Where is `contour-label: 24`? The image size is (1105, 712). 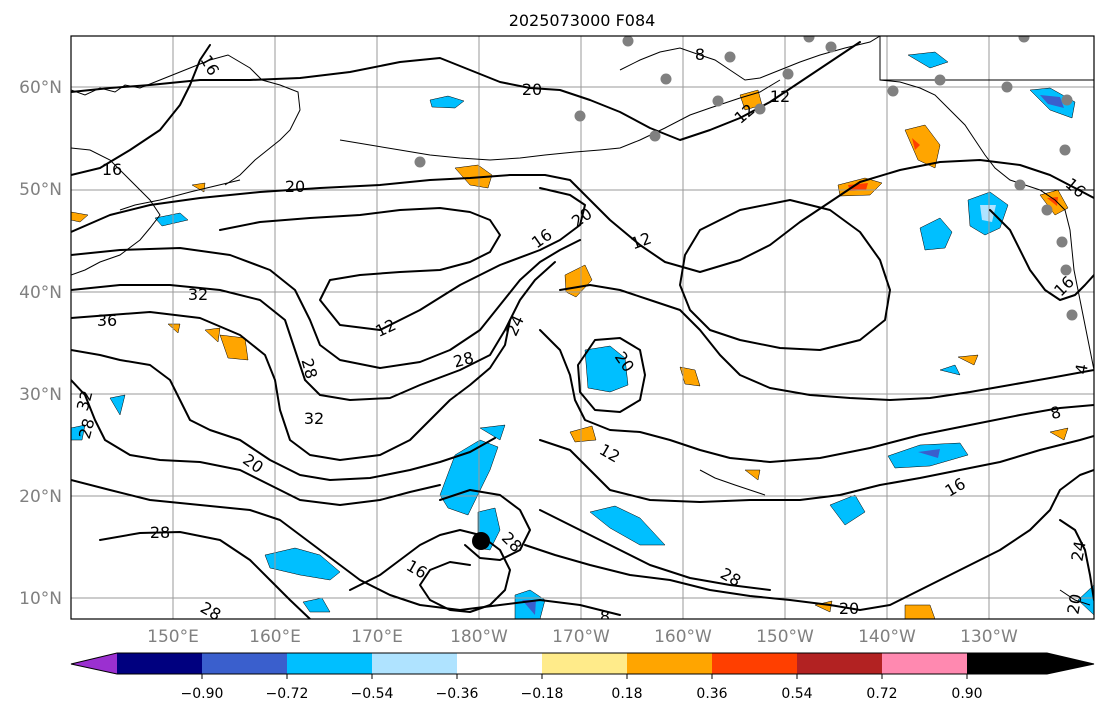 contour-label: 24 is located at coordinates (1078, 550).